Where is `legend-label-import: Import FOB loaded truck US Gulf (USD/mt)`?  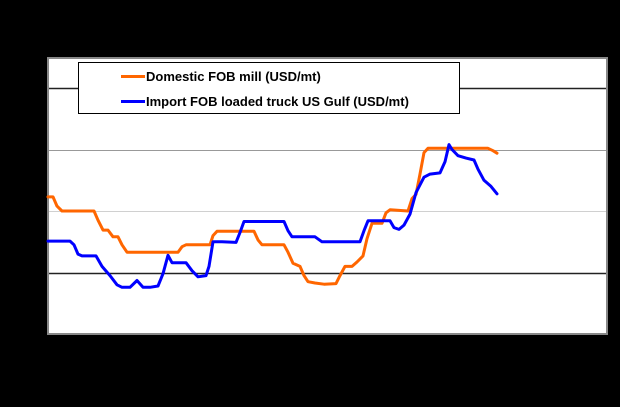 legend-label-import: Import FOB loaded truck US Gulf (USD/mt) is located at coordinates (277, 101).